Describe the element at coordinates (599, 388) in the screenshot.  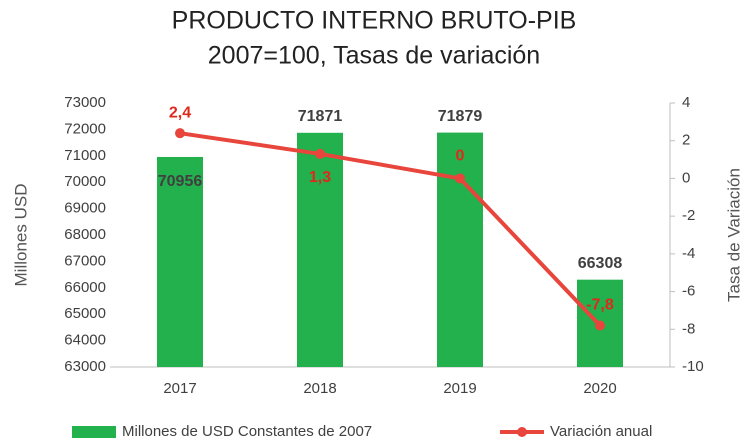
I see `x-tick-label: 2020` at that location.